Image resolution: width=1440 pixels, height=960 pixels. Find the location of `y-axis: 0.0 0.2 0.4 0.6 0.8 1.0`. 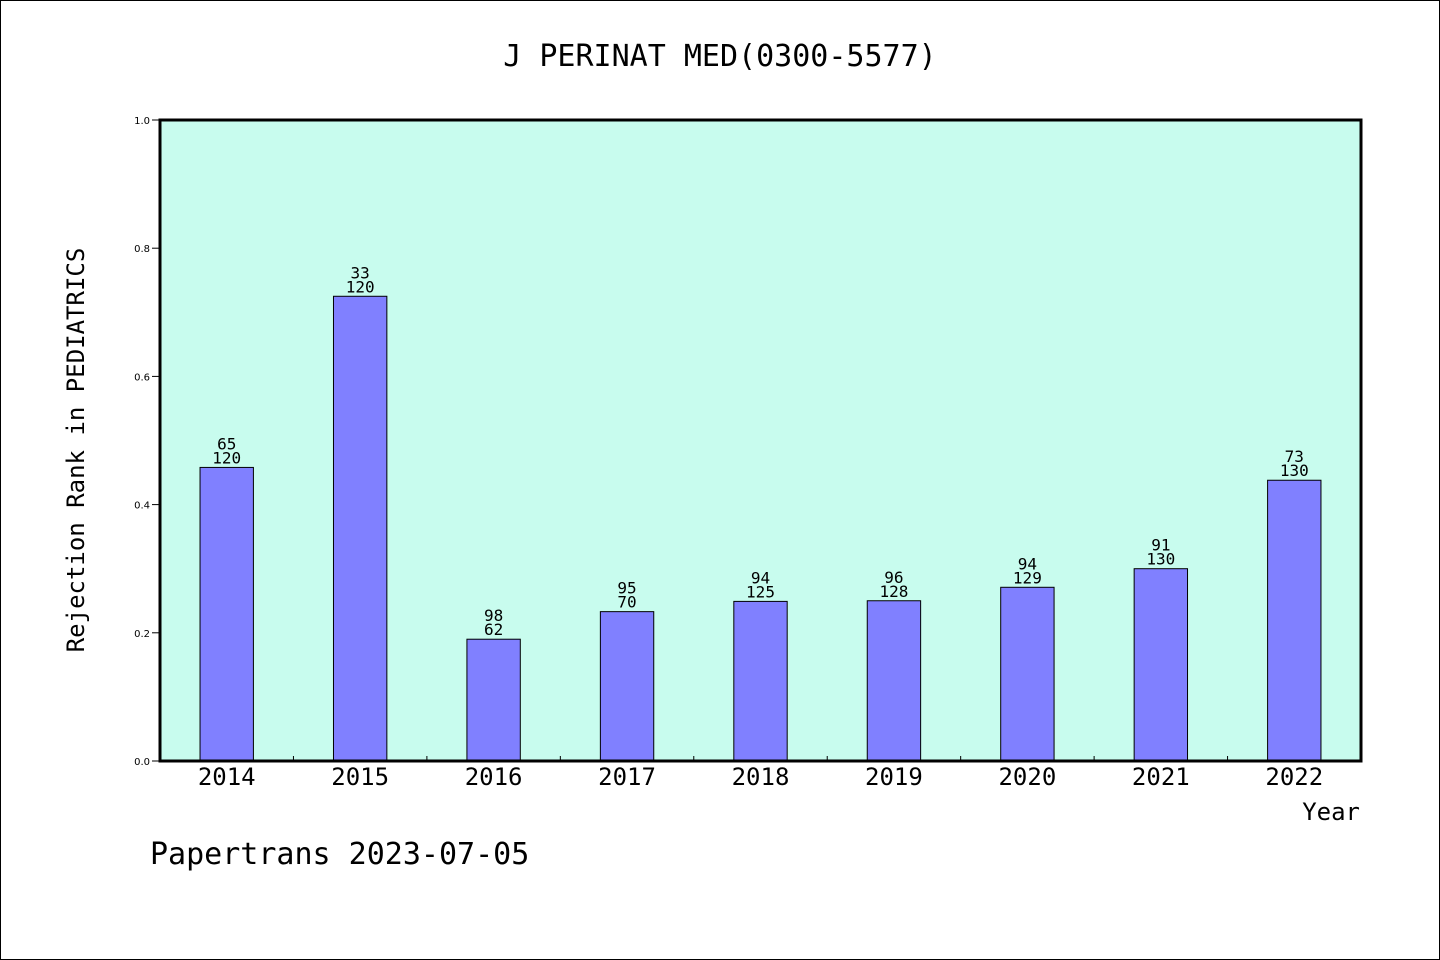

y-axis: 0.0 0.2 0.4 0.6 0.8 1.0 is located at coordinates (147, 442).